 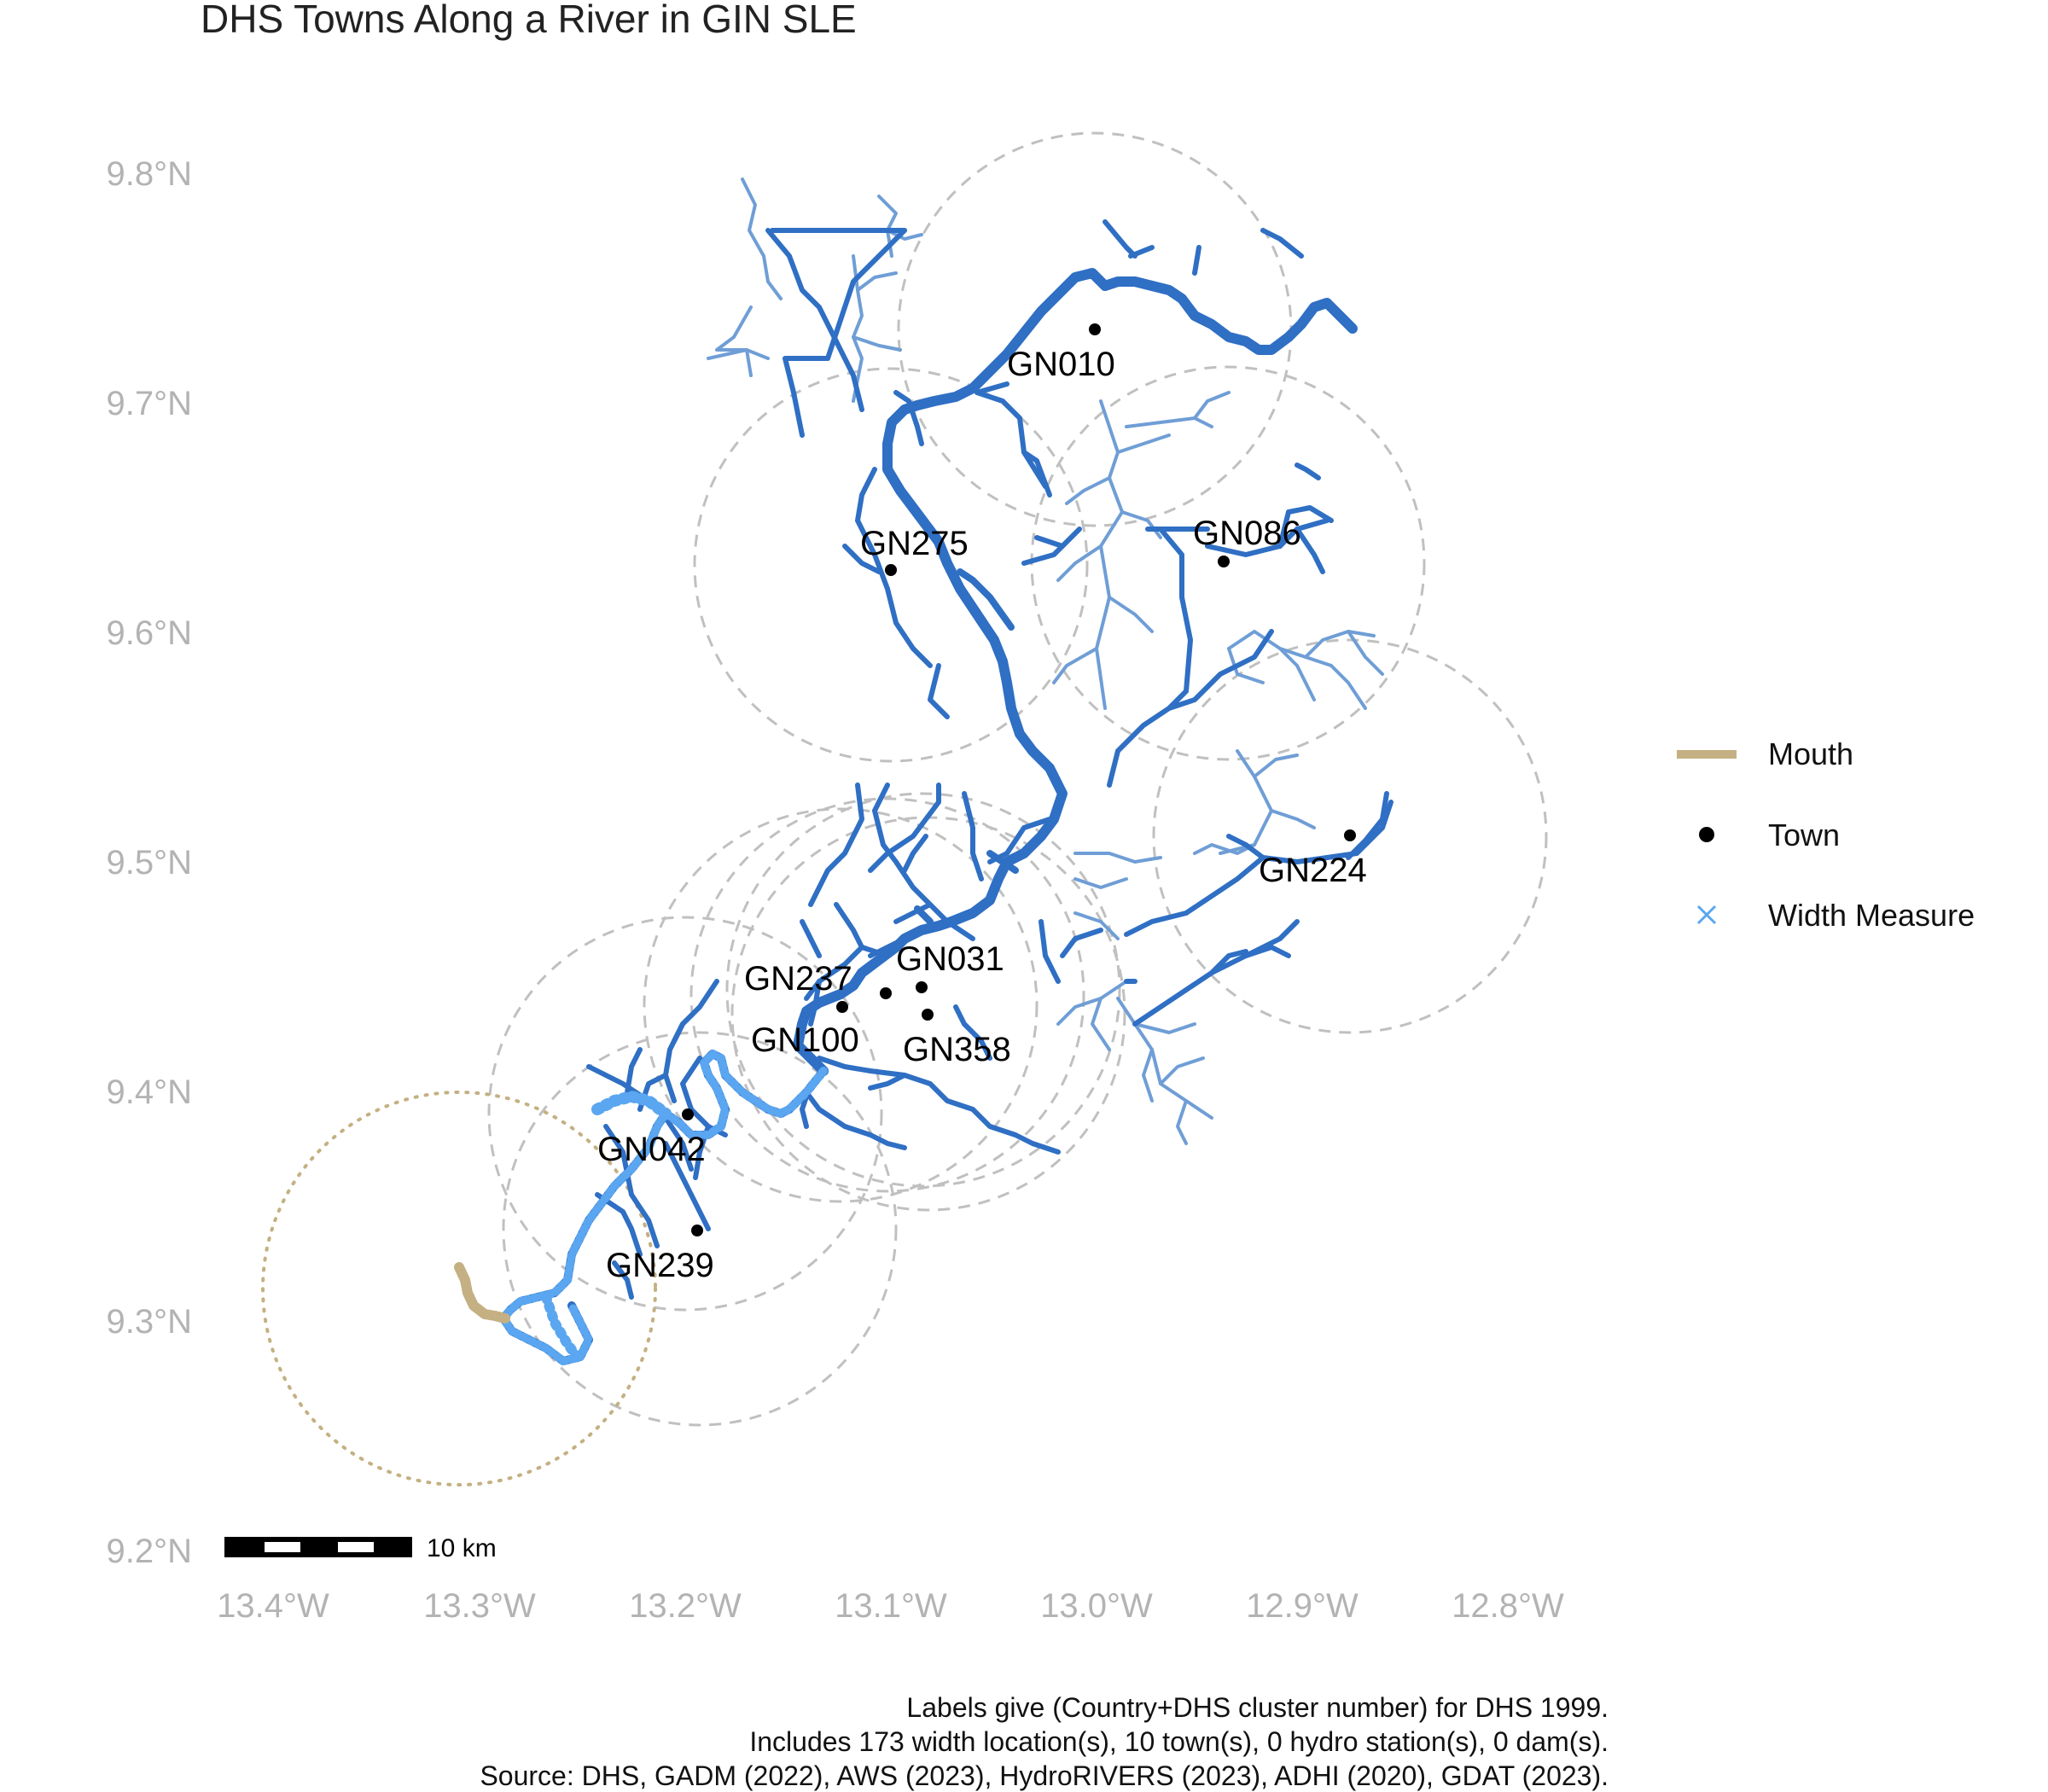 What do you see at coordinates (150, 1551) in the screenshot?
I see `y-label-9.2: 9.2°N` at bounding box center [150, 1551].